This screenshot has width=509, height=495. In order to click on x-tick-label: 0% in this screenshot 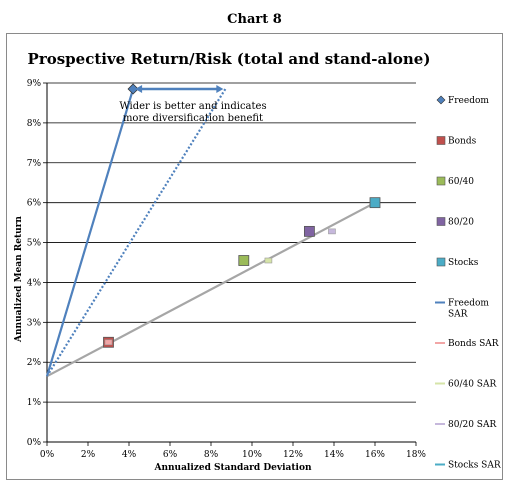, I will do `click(47, 455)`.